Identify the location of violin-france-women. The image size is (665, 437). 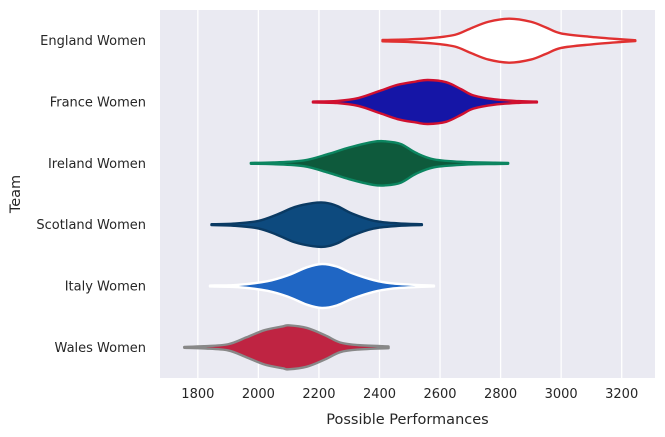
(425, 102).